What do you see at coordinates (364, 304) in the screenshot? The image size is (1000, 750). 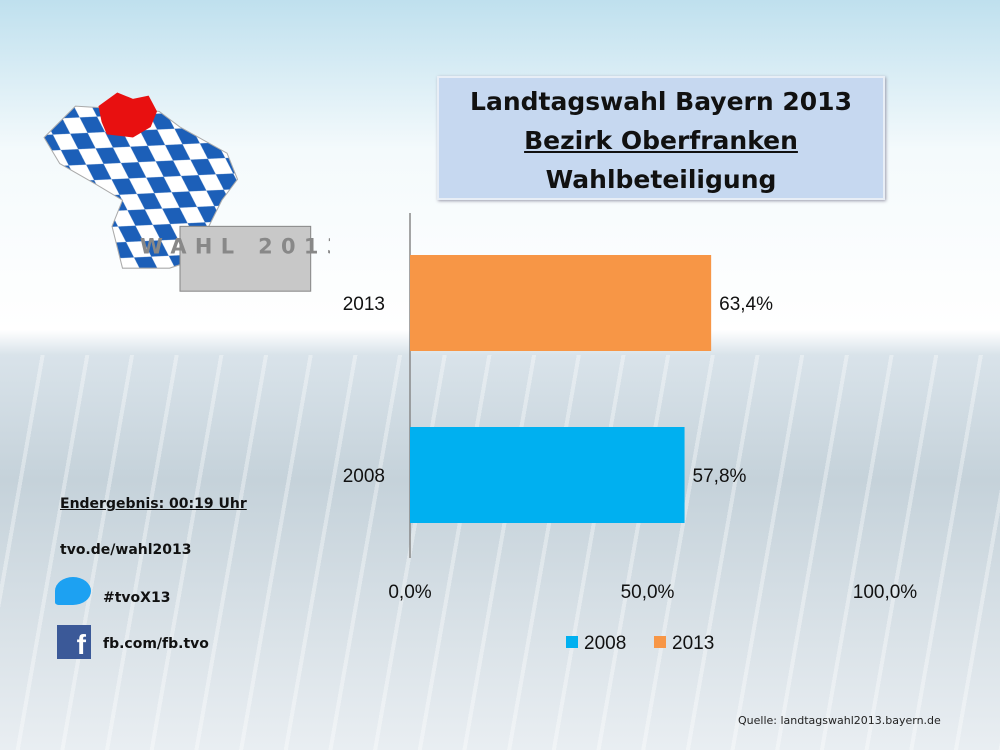 I see `category-label: 2013` at bounding box center [364, 304].